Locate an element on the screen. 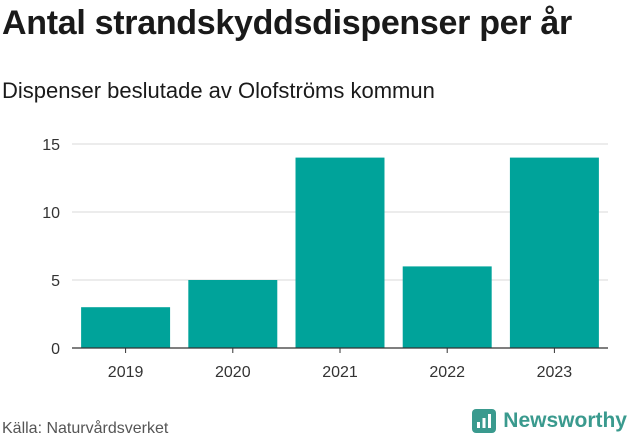 The image size is (631, 439). newsworthy-logo-icon is located at coordinates (484, 421).